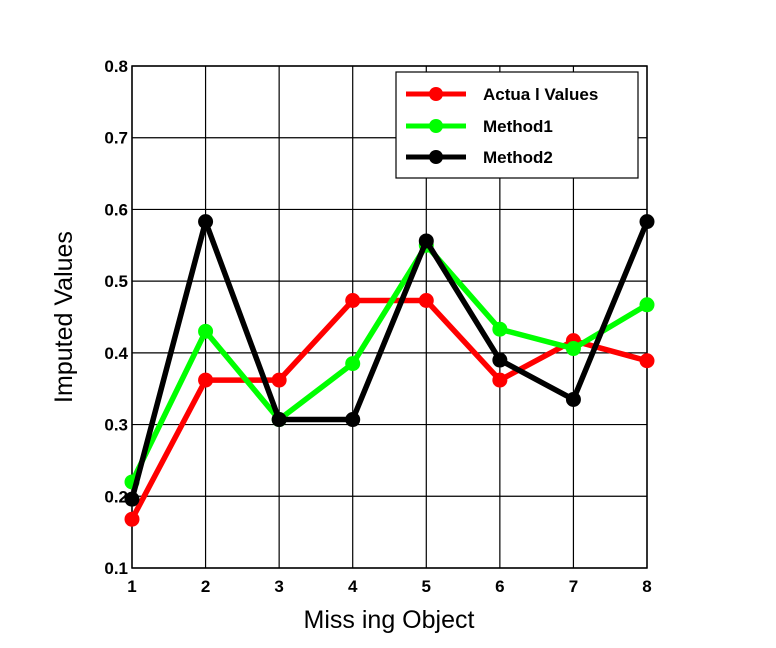 Image resolution: width=776 pixels, height=648 pixels. What do you see at coordinates (436, 157) in the screenshot?
I see `legend-marker-method2` at bounding box center [436, 157].